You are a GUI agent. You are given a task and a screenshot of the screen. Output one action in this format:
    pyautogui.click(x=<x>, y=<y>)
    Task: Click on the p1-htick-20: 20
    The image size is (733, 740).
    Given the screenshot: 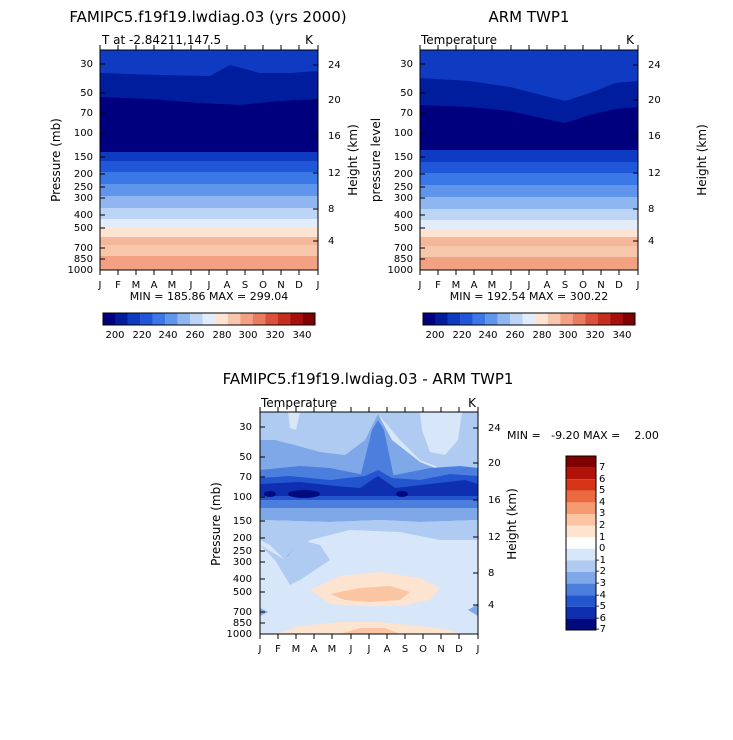 What is the action you would take?
    pyautogui.click(x=334, y=100)
    